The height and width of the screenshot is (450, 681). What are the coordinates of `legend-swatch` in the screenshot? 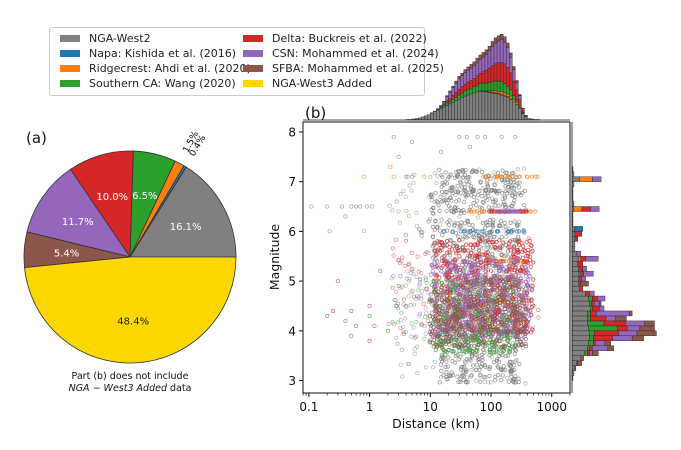 It's located at (70, 38).